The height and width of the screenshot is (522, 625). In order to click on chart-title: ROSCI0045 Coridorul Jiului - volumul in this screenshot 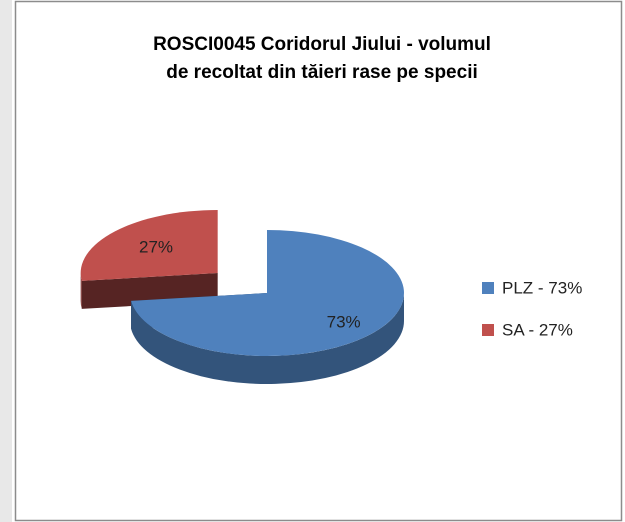, I will do `click(322, 44)`.